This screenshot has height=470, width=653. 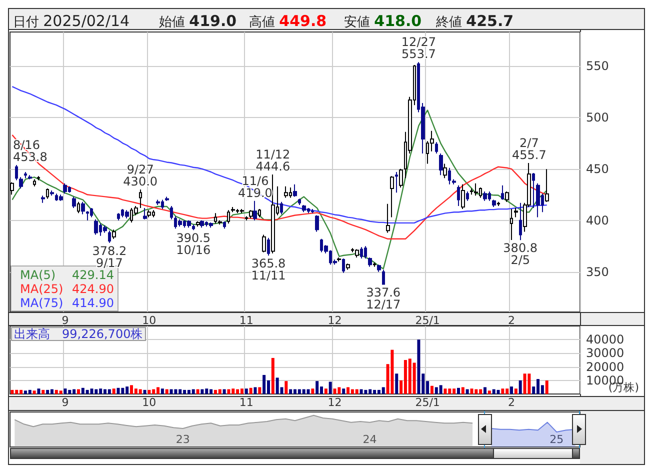 I want to click on annotation: 12/27 553.7, so click(x=418, y=48).